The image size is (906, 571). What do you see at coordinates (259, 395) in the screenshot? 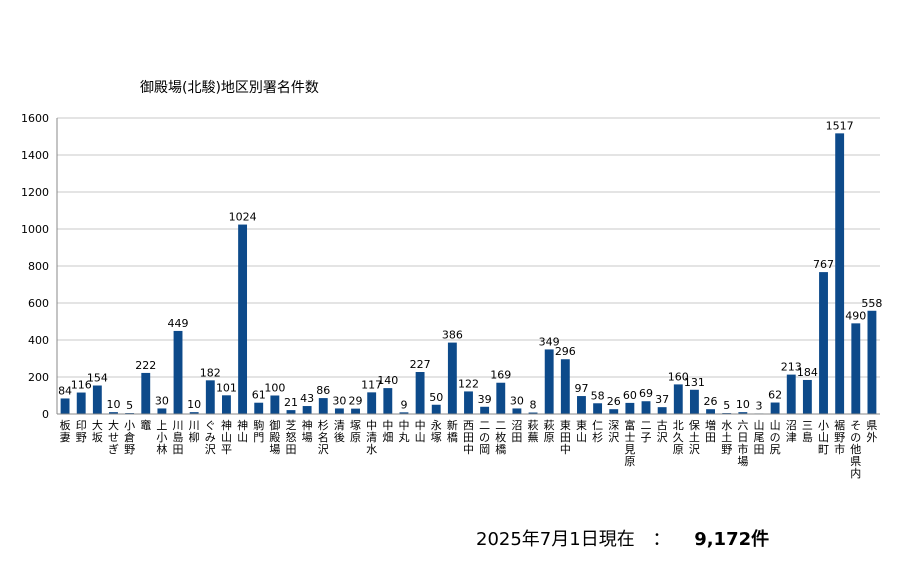
I see `bar-value-label: 61` at bounding box center [259, 395].